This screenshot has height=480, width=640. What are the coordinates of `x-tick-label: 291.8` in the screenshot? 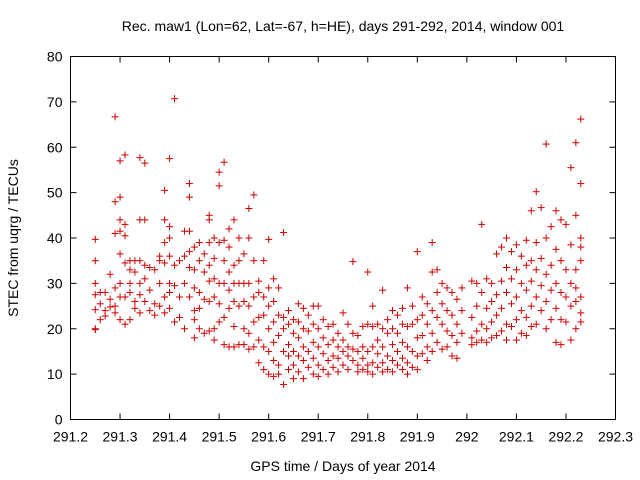 It's located at (367, 437).